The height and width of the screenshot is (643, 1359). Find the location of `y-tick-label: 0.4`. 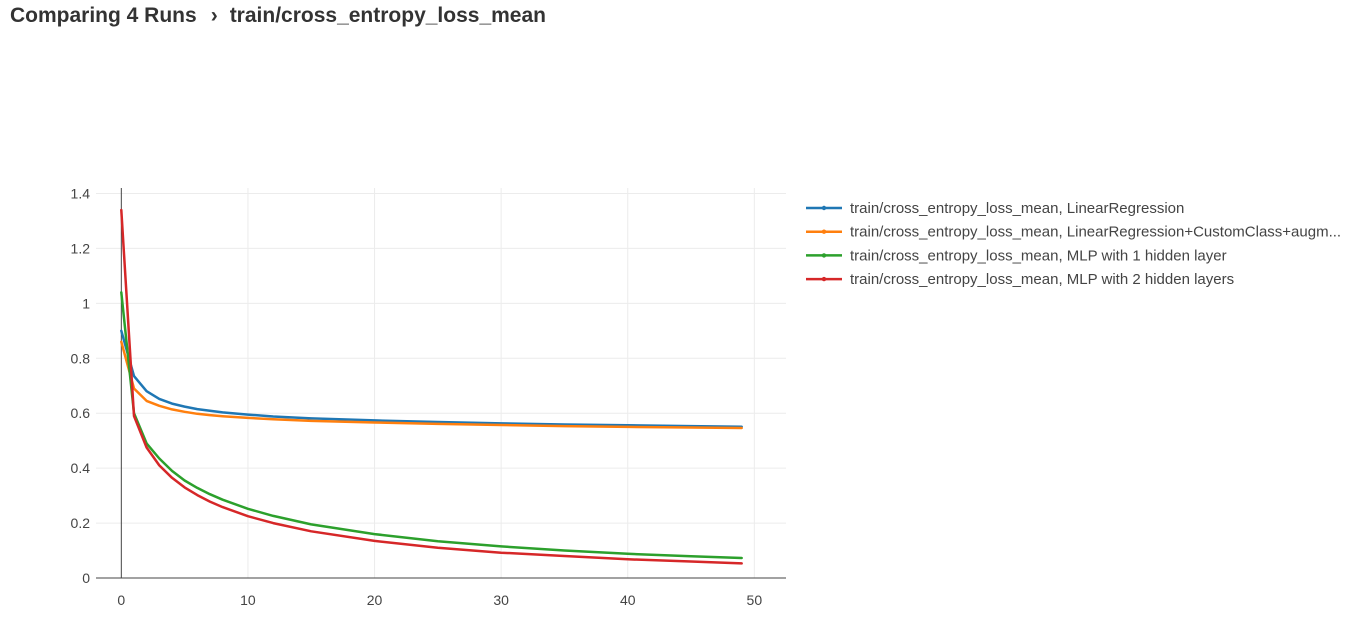

y-tick-label: 0.4 is located at coordinates (81, 468).